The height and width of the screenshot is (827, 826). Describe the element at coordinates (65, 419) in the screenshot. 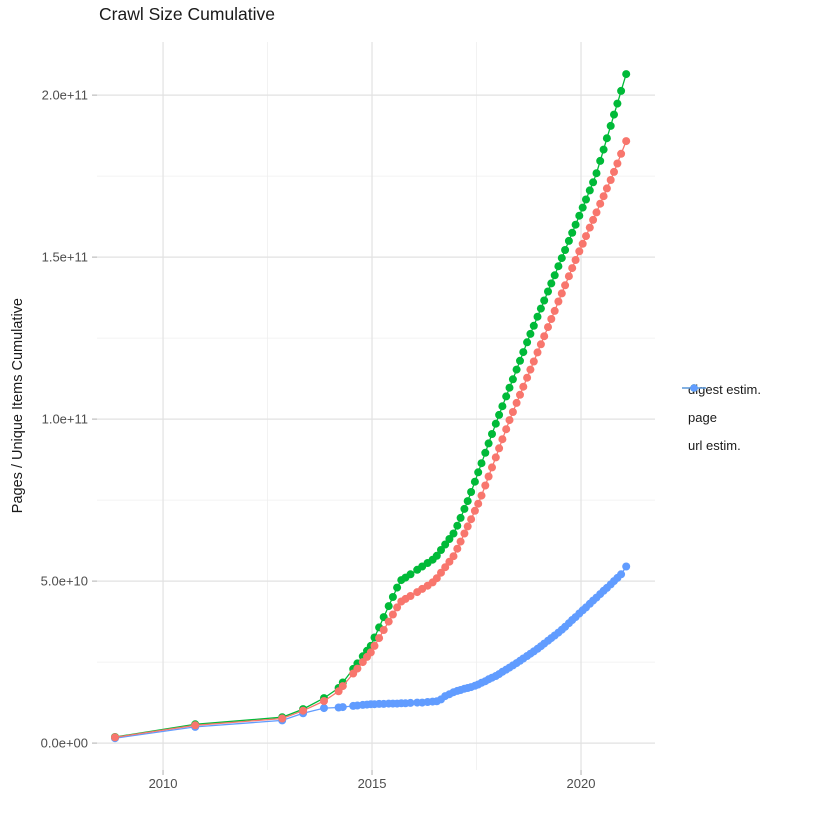

I see `y-tick-label: 1.0e+11` at that location.